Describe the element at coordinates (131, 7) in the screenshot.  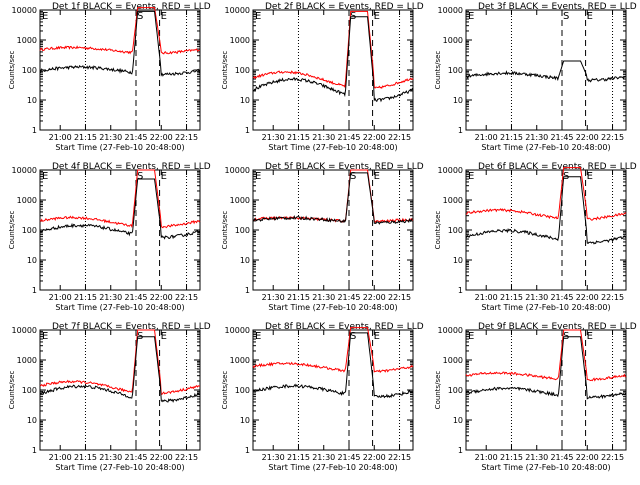
I see `panel-title: Det 1f BLACK = Events, RED = LLD` at that location.